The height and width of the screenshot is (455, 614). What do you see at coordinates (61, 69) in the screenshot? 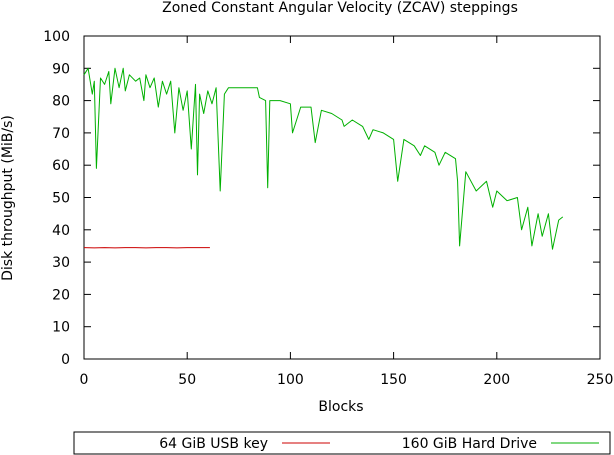
I see `y-tick-label: 90` at bounding box center [61, 69].